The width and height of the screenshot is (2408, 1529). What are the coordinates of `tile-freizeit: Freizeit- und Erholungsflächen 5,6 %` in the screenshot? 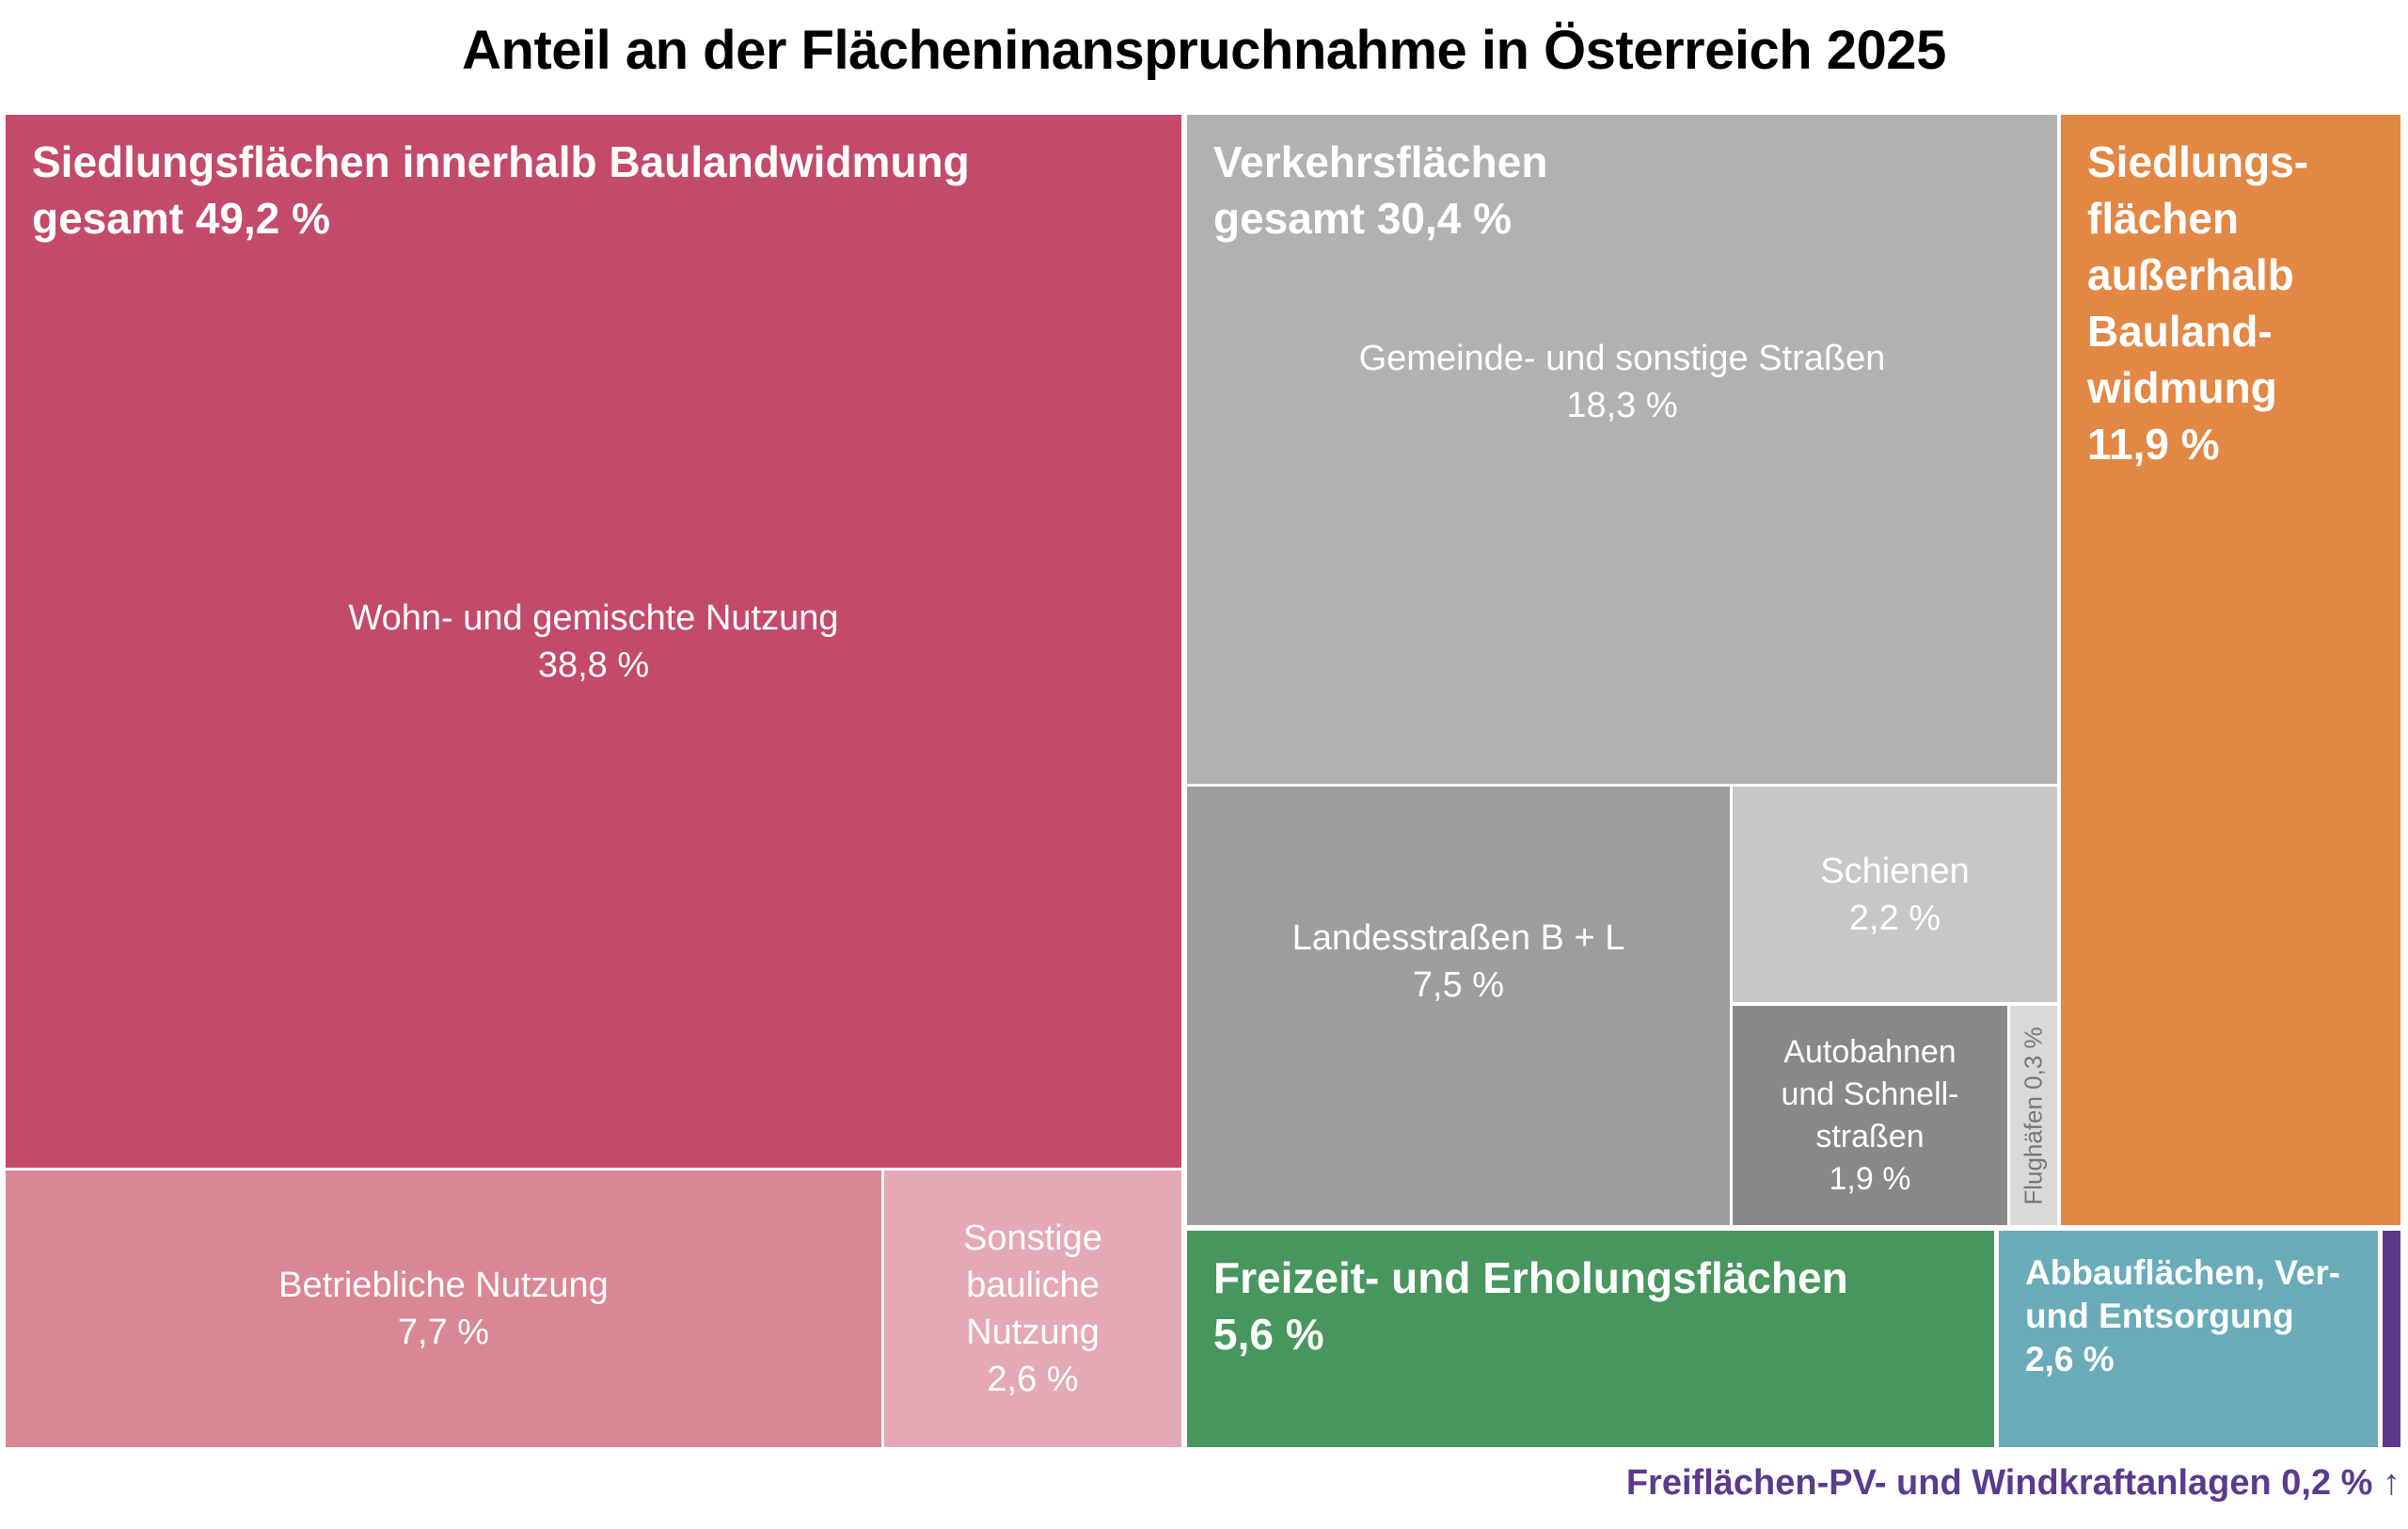 It's located at (1590, 1339).